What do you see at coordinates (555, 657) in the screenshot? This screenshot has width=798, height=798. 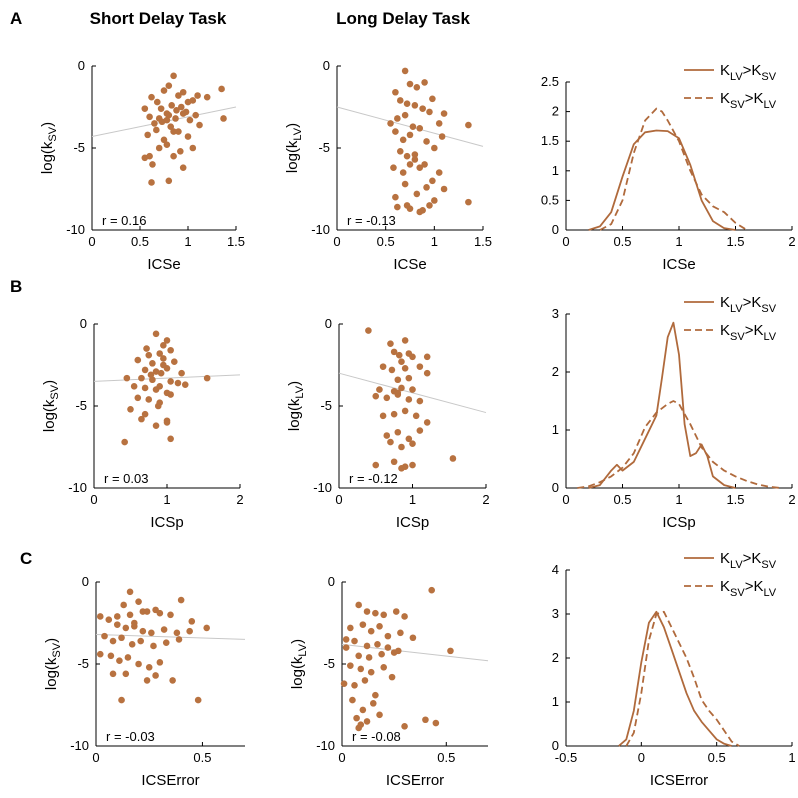 I see `y-tick-label: 2` at bounding box center [555, 657].